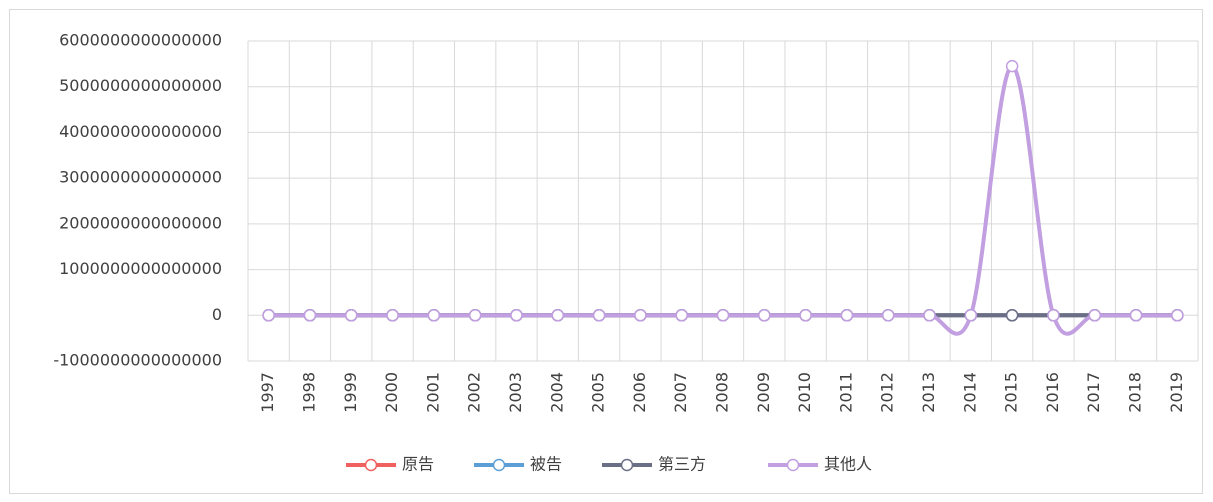 This screenshot has height=502, width=1213. Describe the element at coordinates (391, 392) in the screenshot. I see `x-tick-label: 2000` at that location.